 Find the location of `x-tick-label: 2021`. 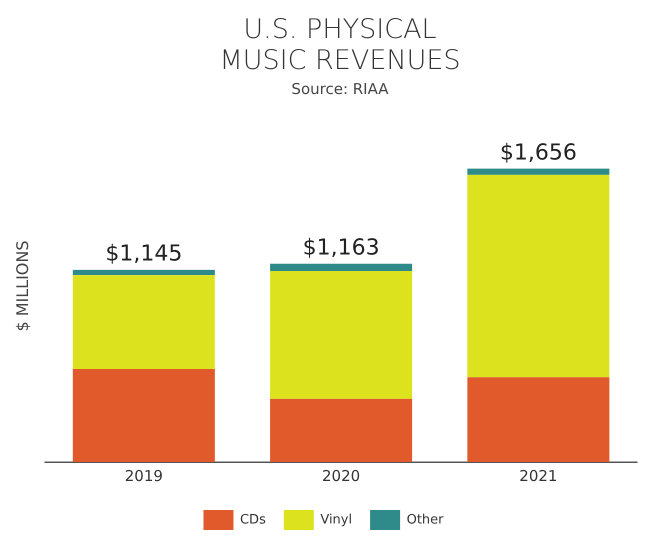

x-tick-label: 2021 is located at coordinates (538, 475).